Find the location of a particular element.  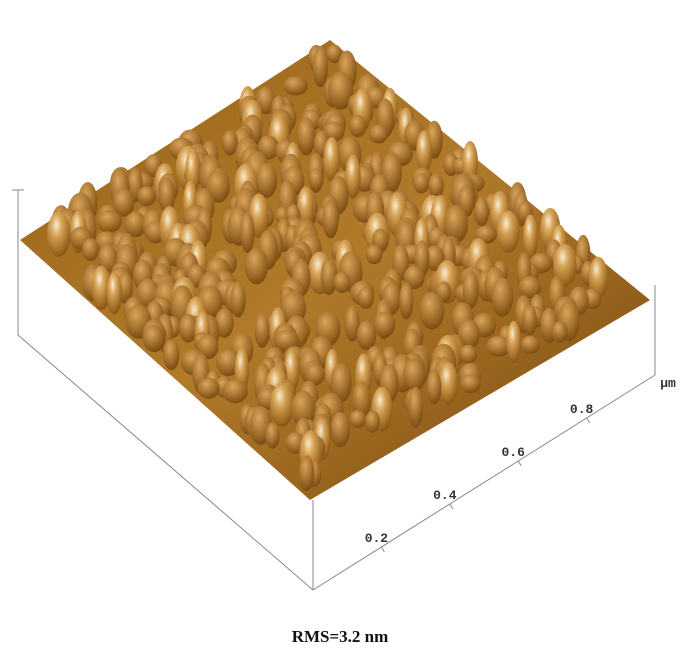

tick-label: 0.4 is located at coordinates (445, 495).